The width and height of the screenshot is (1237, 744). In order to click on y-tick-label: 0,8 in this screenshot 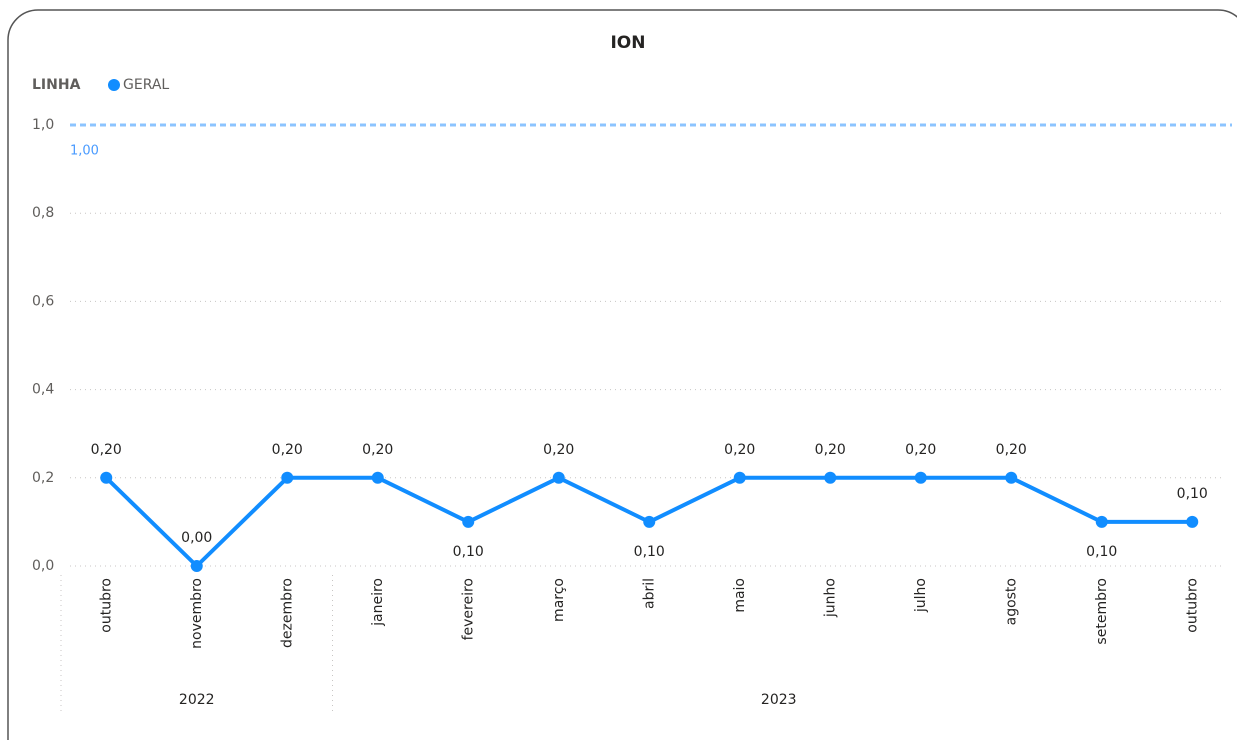, I will do `click(43, 213)`.